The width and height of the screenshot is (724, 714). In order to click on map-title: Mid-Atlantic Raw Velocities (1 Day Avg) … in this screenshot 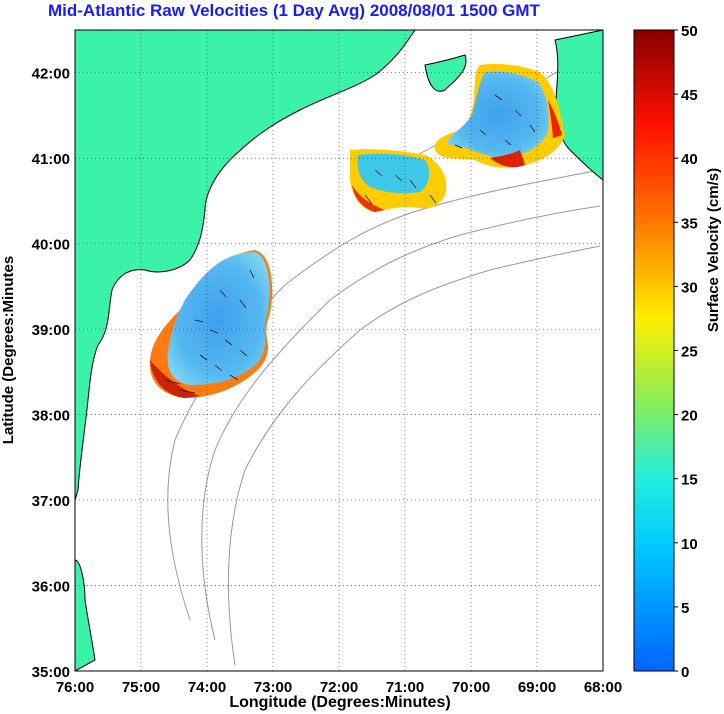, I will do `click(294, 10)`.